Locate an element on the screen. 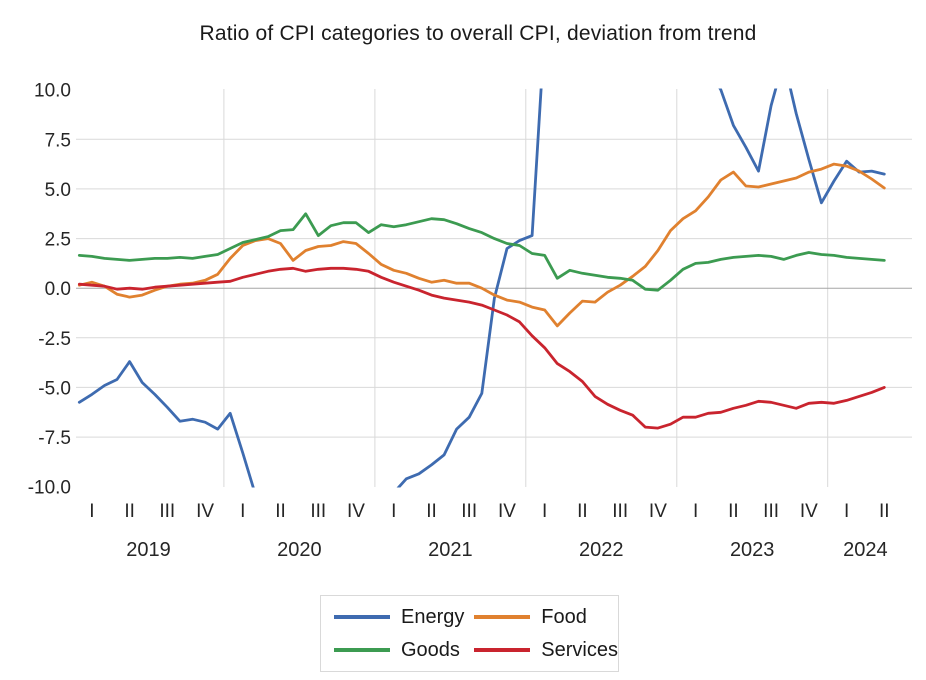 The height and width of the screenshot is (680, 926). y-tick-label: 2.5 is located at coordinates (58, 240).